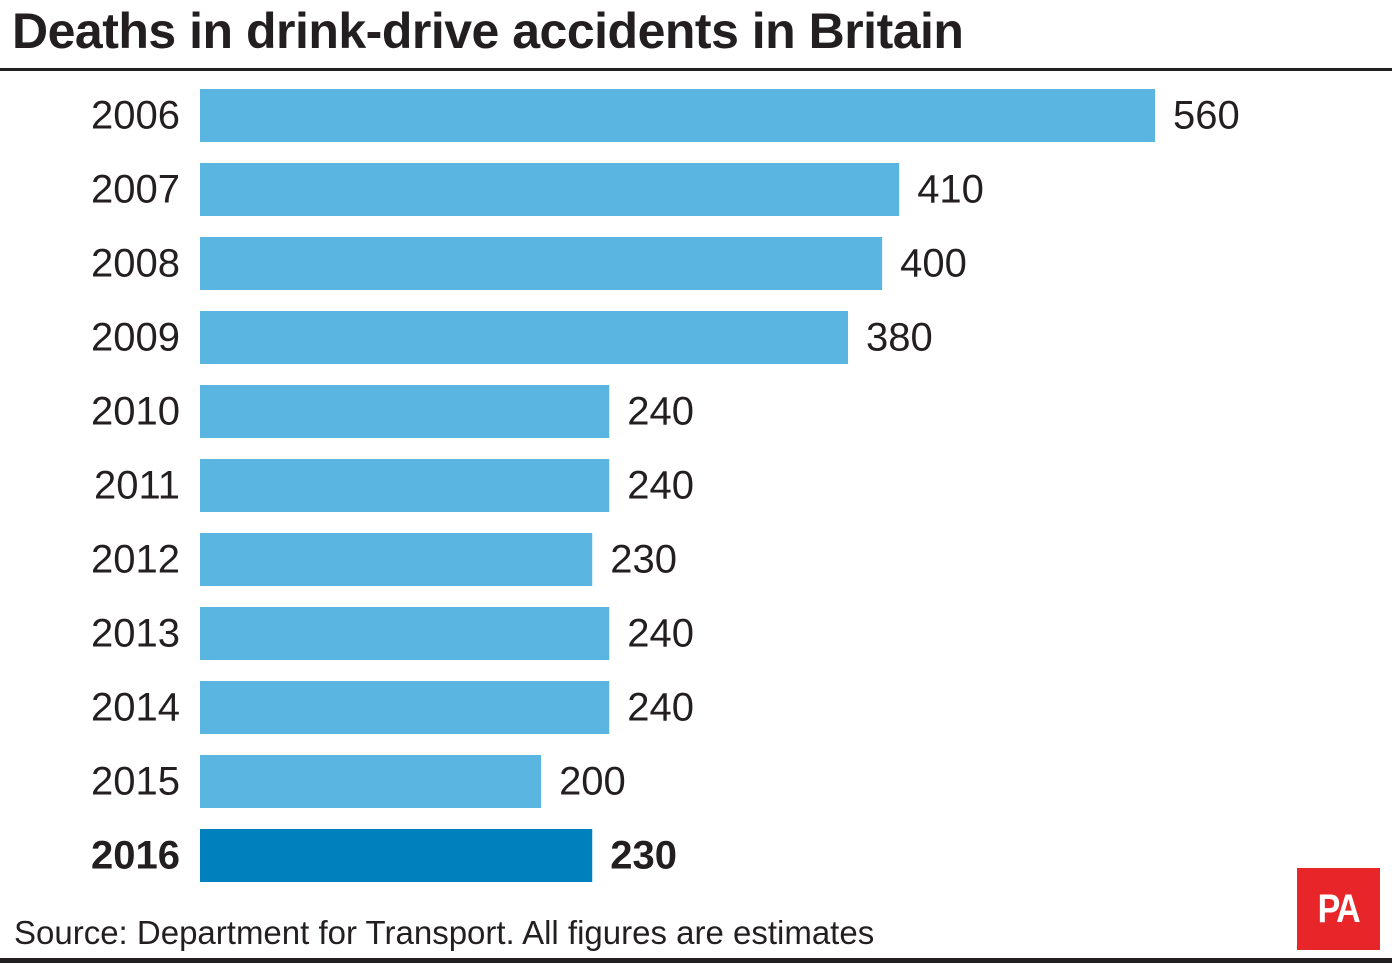  What do you see at coordinates (950, 190) in the screenshot?
I see `value-label-2007: 410` at bounding box center [950, 190].